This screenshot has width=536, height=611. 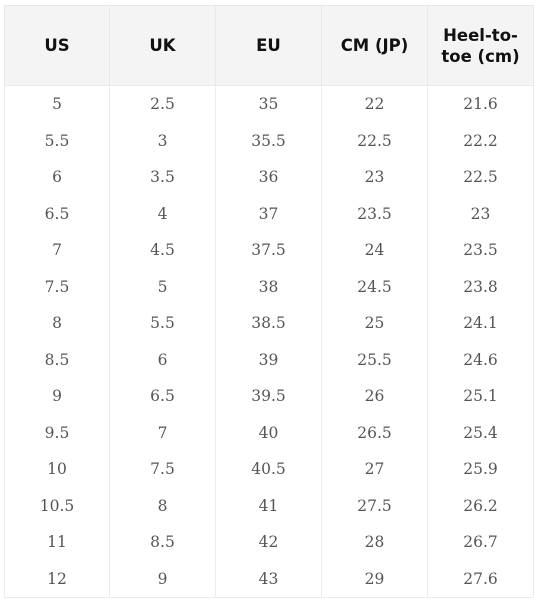 I want to click on cell-eu: 38, so click(x=268, y=286).